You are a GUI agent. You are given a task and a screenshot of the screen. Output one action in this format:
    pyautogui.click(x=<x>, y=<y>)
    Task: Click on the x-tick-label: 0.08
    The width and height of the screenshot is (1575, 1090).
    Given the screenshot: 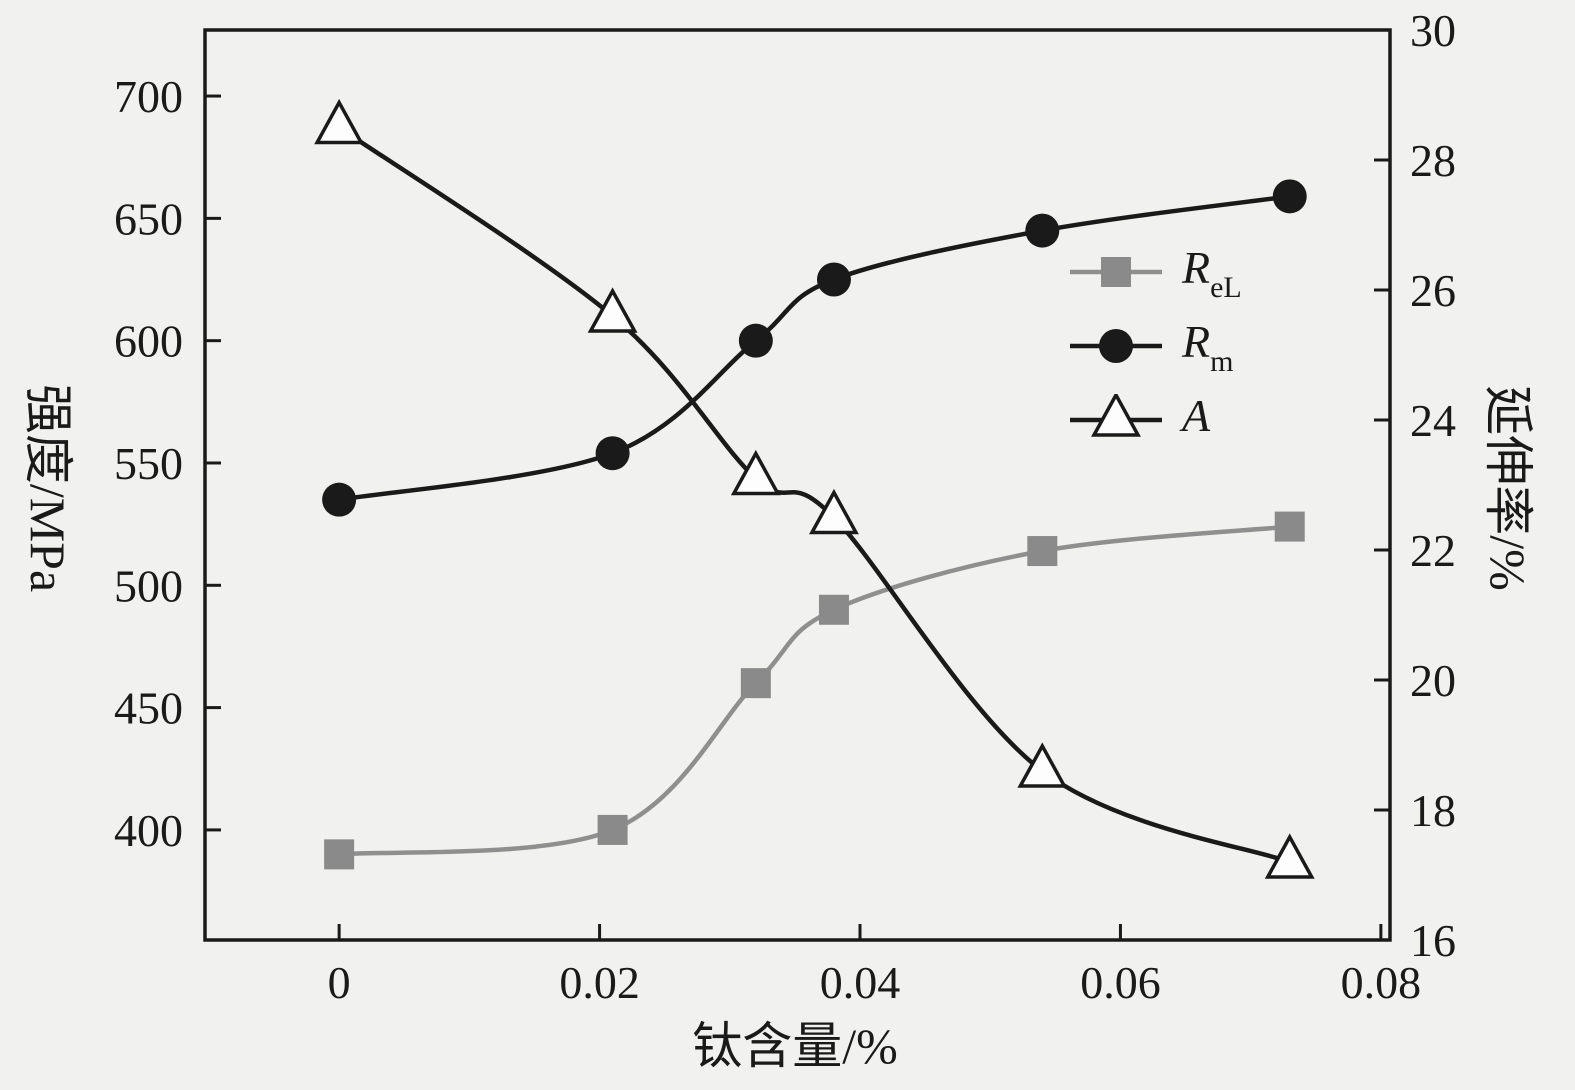 What is the action you would take?
    pyautogui.click(x=1381, y=982)
    